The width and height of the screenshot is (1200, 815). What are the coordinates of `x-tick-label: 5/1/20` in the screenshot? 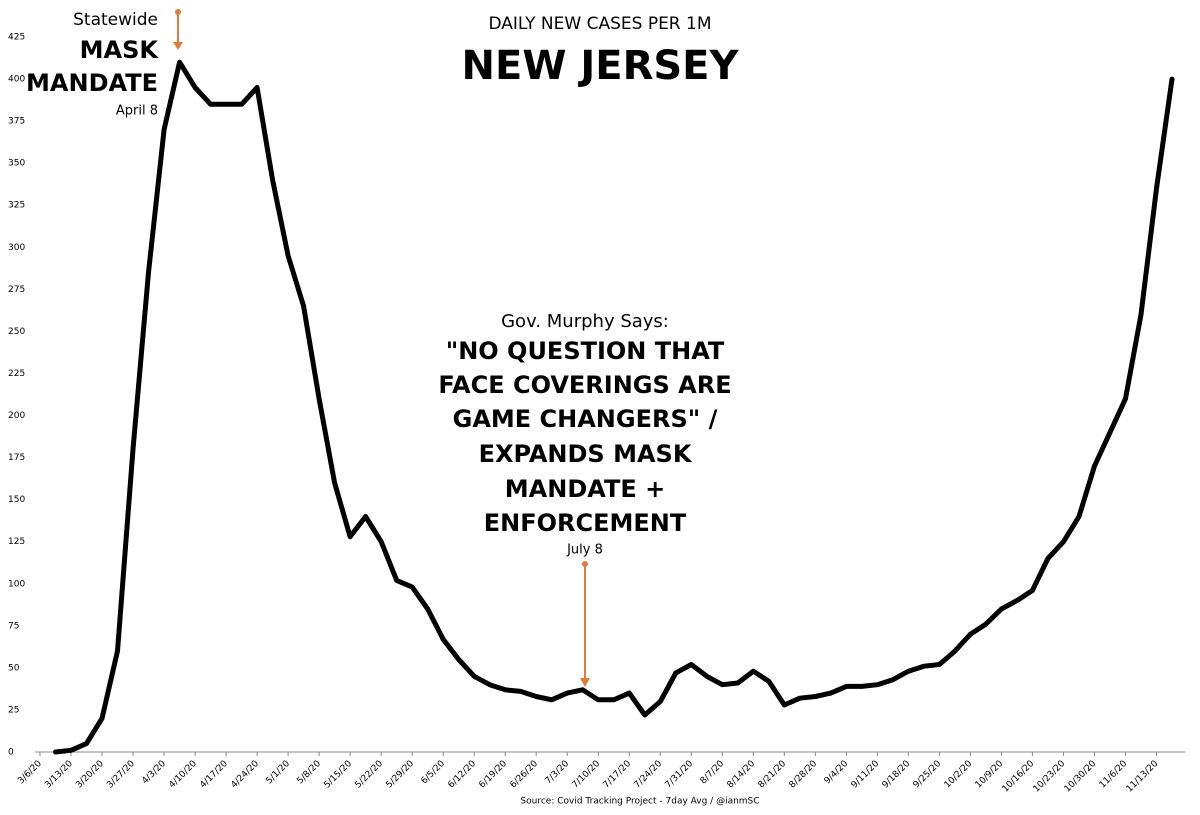 It's located at (278, 773).